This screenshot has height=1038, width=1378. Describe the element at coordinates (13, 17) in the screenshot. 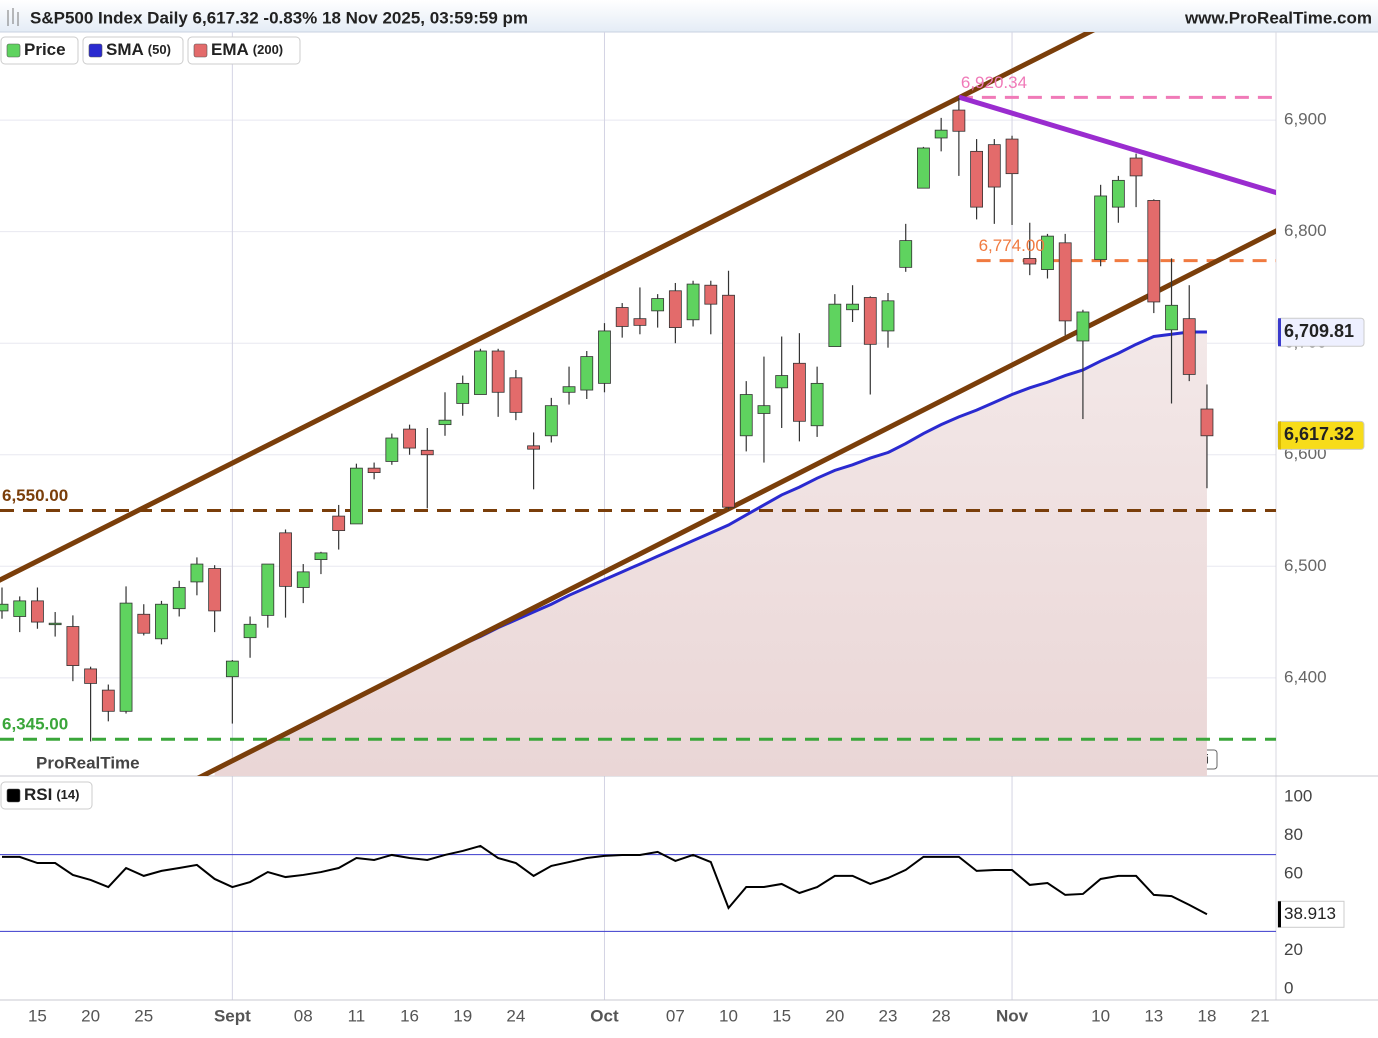

I see `logo-icon` at that location.